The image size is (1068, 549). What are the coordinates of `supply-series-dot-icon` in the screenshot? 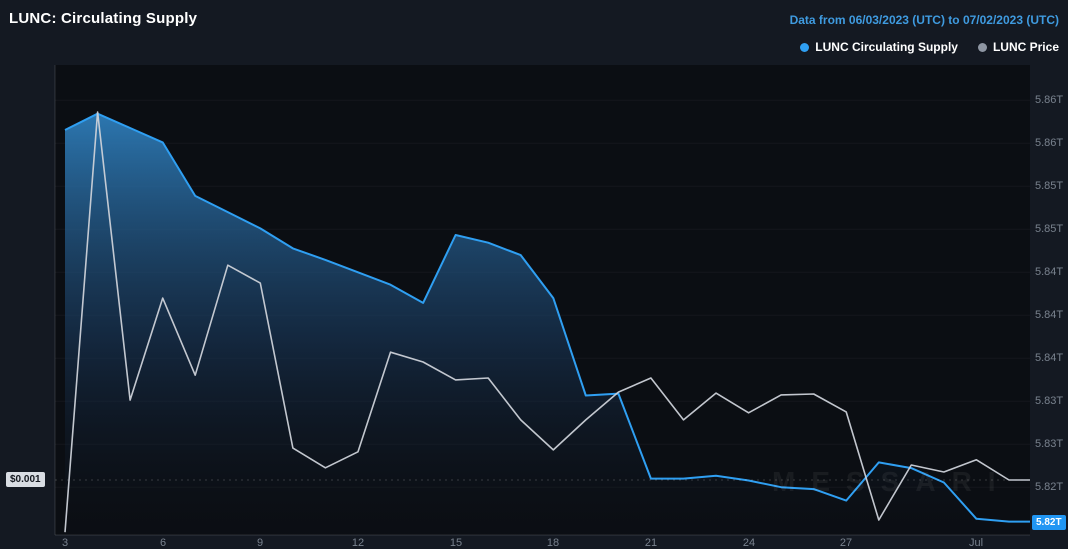 It's located at (805, 47).